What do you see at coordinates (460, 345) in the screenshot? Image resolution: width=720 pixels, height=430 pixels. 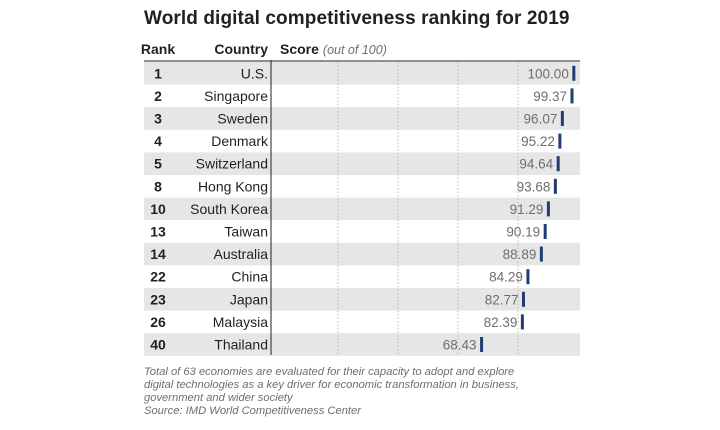 I see `score-value-label: 68.43` at bounding box center [460, 345].